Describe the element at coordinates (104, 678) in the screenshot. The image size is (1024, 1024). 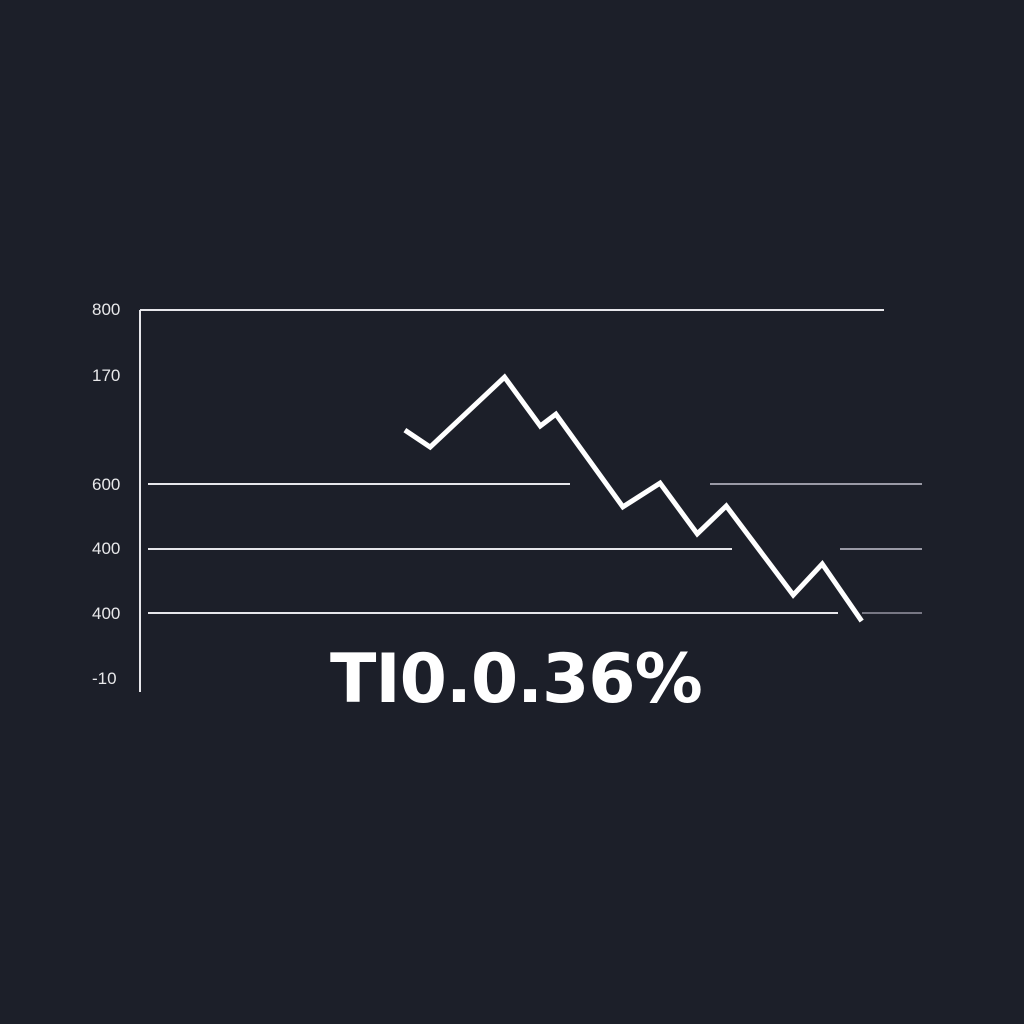
I see `y-tick-label: -10` at that location.